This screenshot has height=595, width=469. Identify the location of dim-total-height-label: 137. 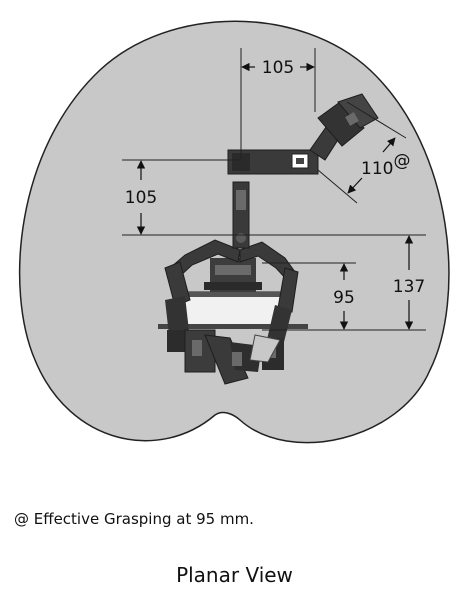
(409, 287).